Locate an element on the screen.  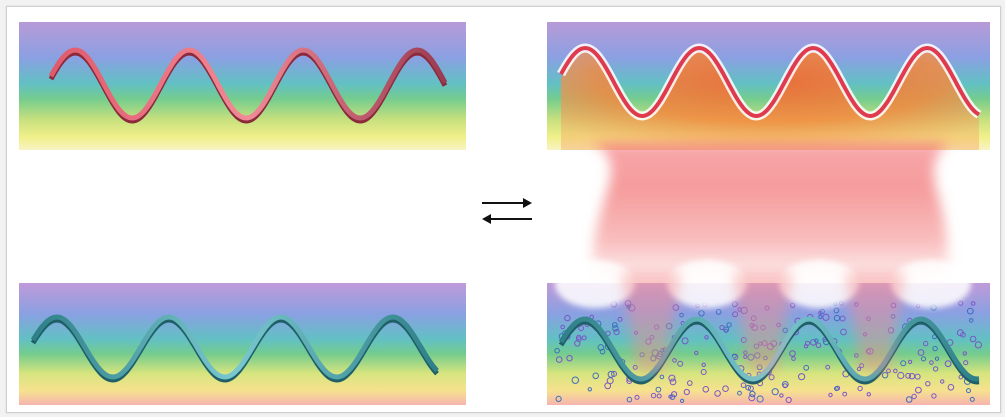
teal-strand is located at coordinates (234, 347).